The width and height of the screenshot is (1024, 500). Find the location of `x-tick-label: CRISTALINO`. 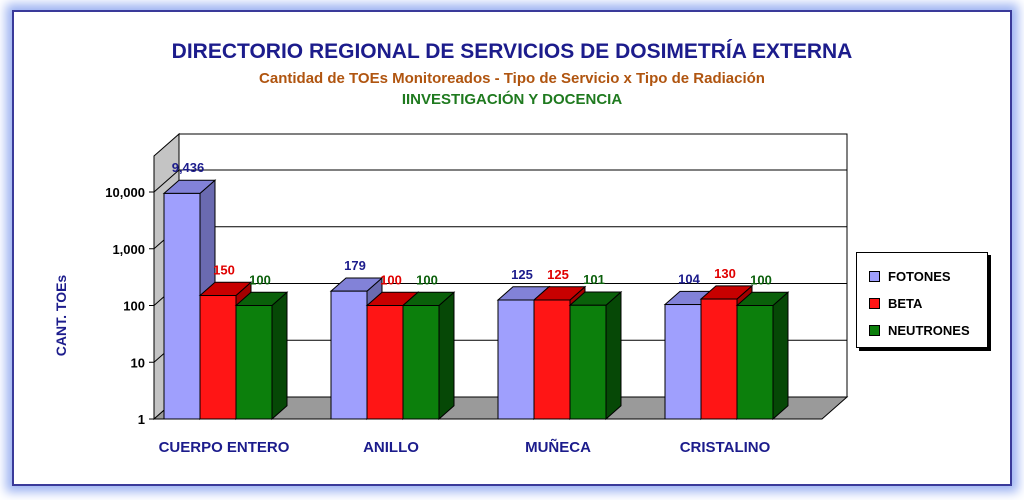

x-tick-label: CRISTALINO is located at coordinates (725, 447).